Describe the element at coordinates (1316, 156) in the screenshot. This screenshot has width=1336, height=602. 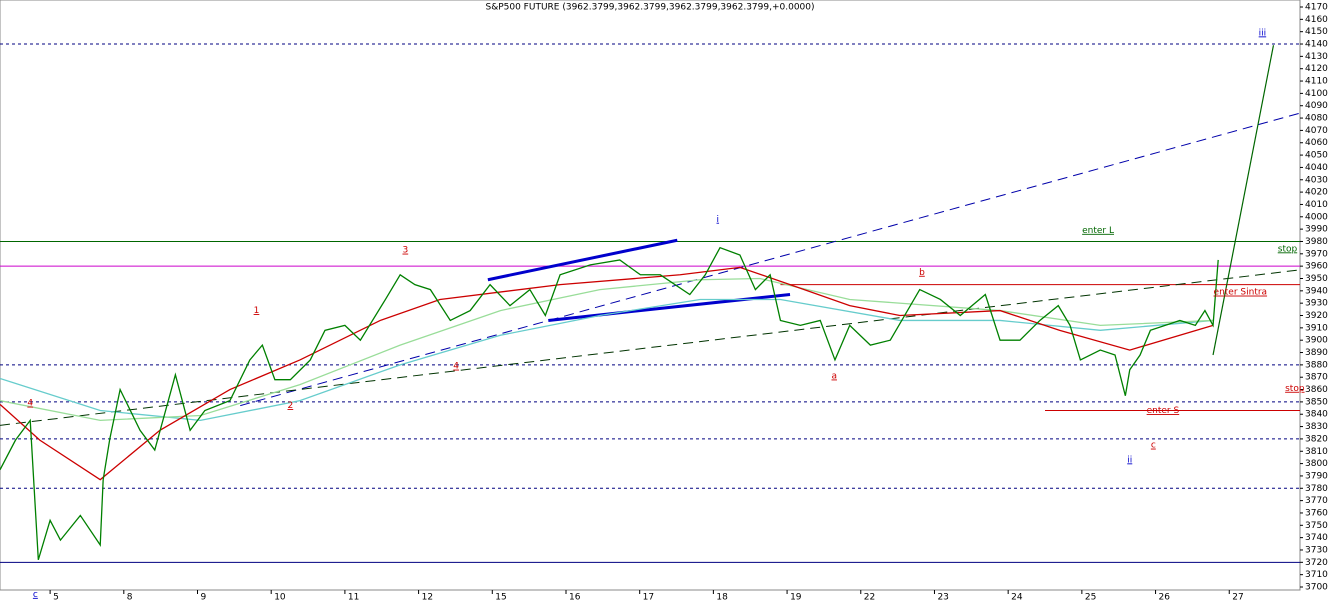
I see `y-tick-label: 4050` at that location.